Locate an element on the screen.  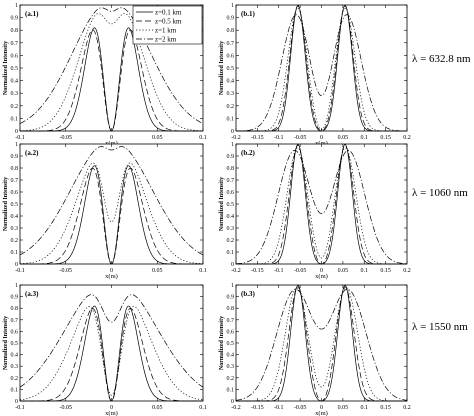
panel-label: (a.1) is located at coordinates (32, 14).